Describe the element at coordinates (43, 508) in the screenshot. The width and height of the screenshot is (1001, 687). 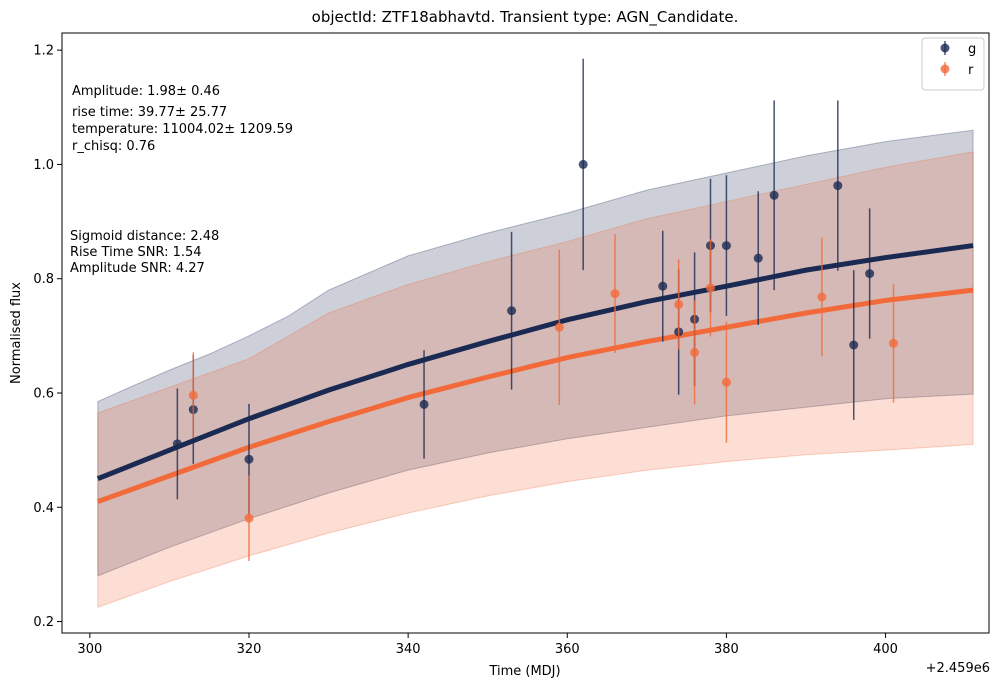
I see `y-tick-label-1: 0.4` at that location.